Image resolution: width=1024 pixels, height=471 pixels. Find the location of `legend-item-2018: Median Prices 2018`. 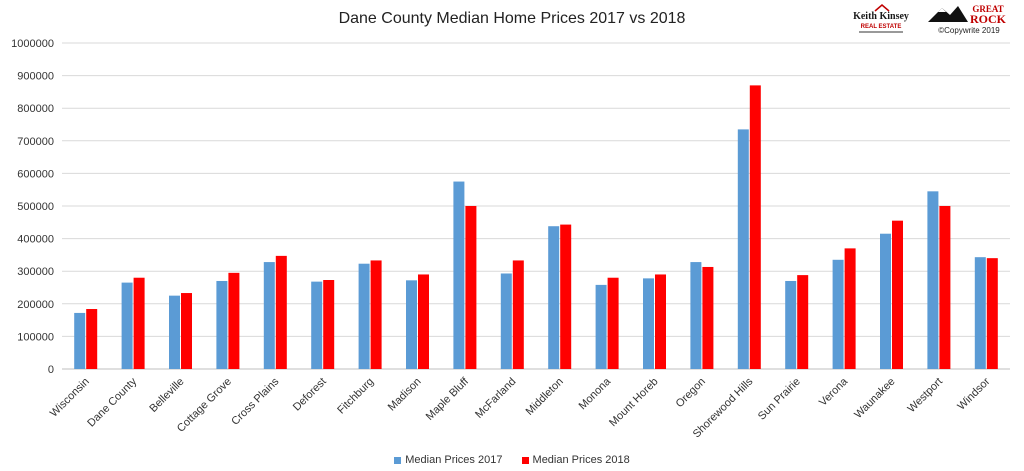

legend-item-2018: Median Prices 2018 is located at coordinates (575, 460).